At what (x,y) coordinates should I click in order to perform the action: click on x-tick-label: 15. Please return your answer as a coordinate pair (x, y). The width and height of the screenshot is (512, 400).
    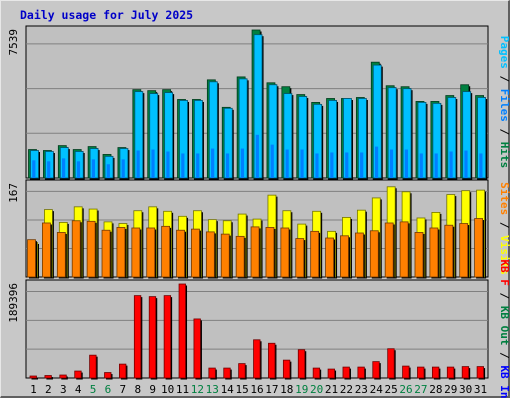
    Looking at the image, I should click on (241, 389).